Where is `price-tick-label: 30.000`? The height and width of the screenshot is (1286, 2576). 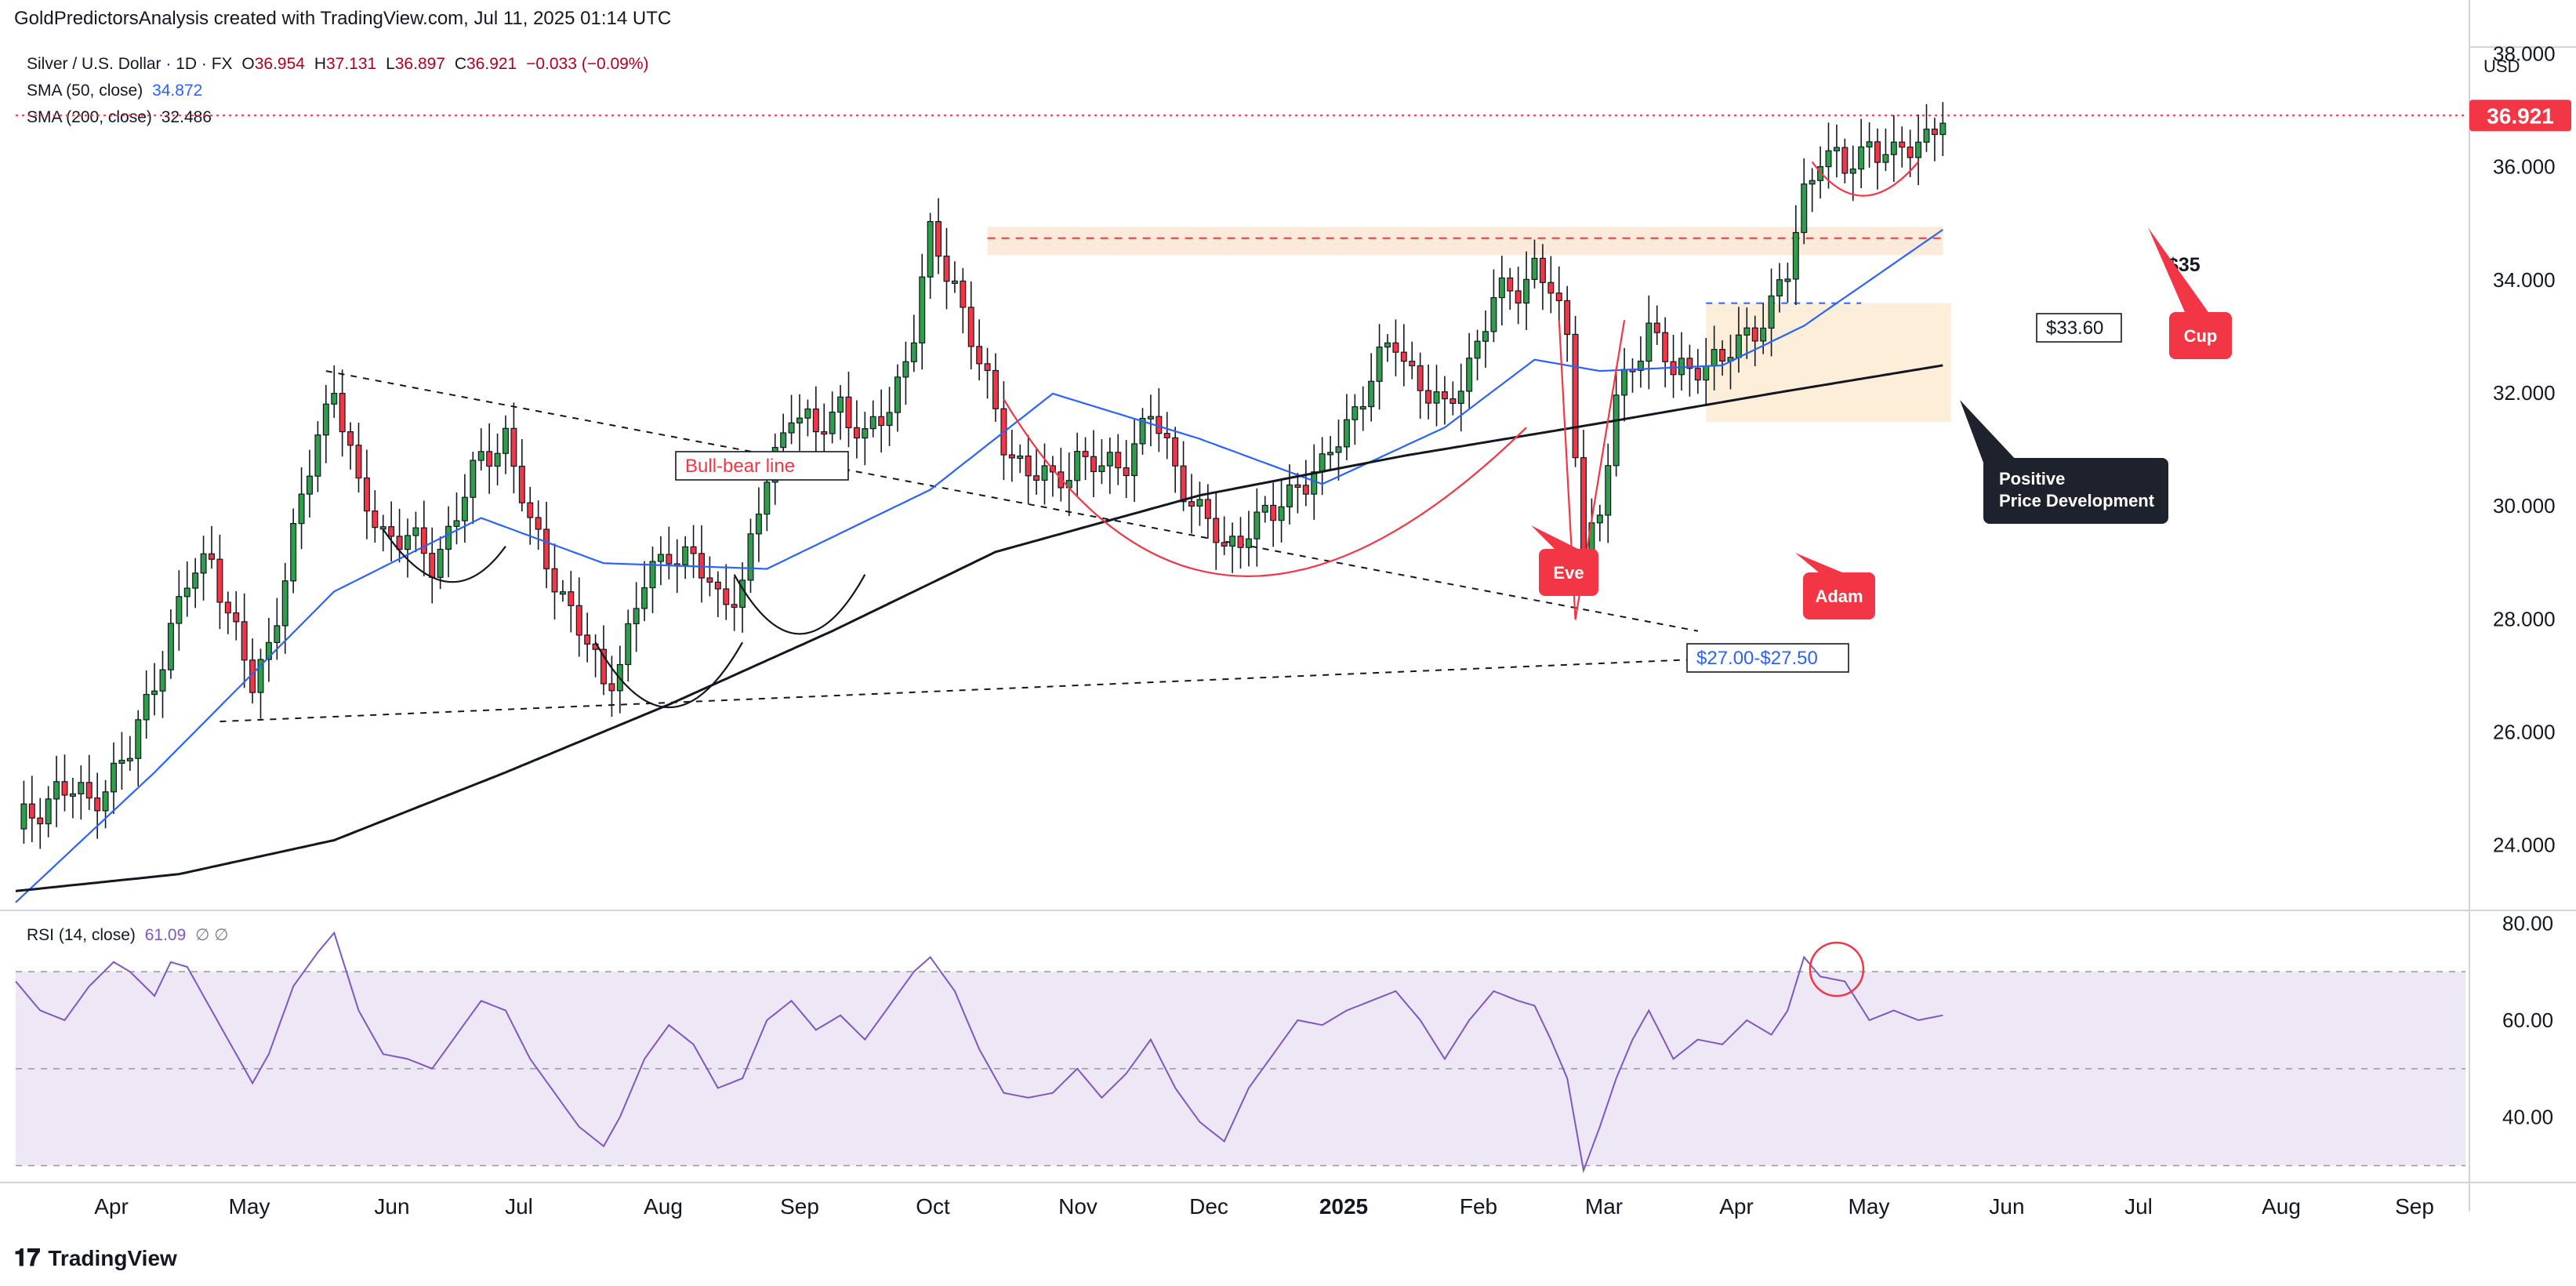
price-tick-label: 30.000 is located at coordinates (2524, 506).